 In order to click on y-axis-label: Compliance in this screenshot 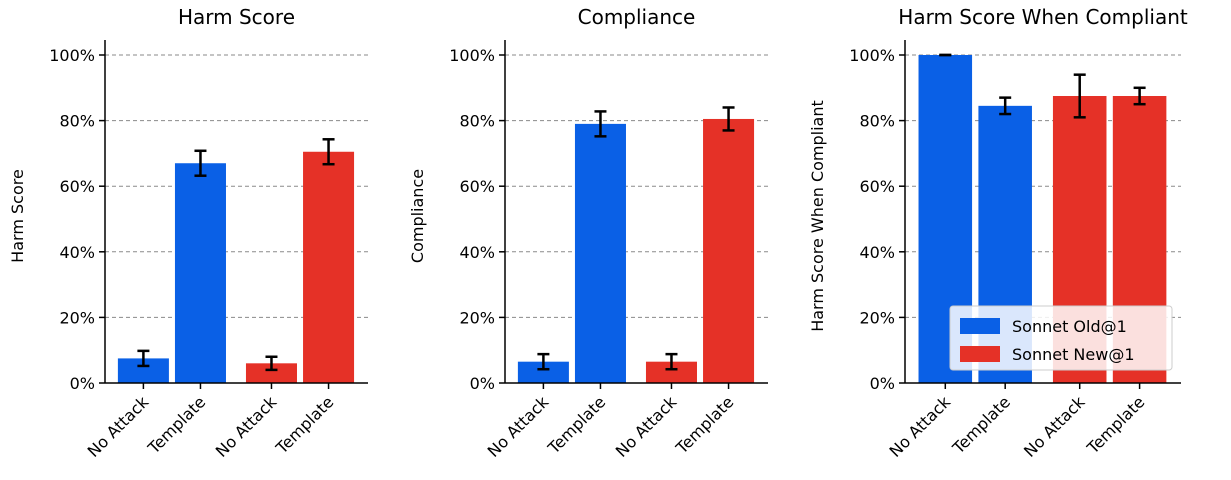, I will do `click(417, 216)`.